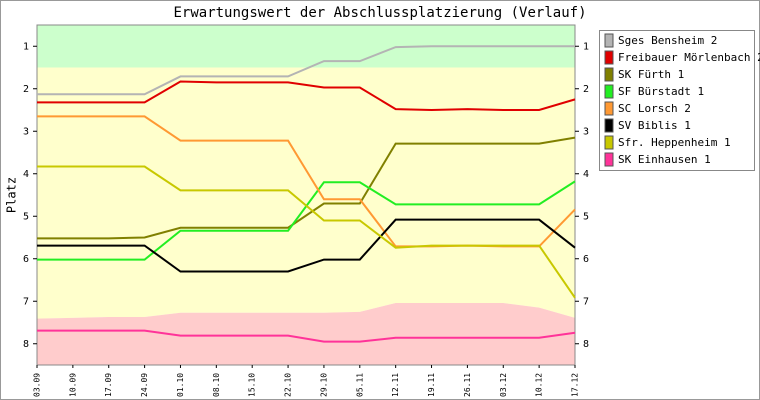  I want to click on legend-label: Freibauer Mörlenbach 2, so click(689, 57).